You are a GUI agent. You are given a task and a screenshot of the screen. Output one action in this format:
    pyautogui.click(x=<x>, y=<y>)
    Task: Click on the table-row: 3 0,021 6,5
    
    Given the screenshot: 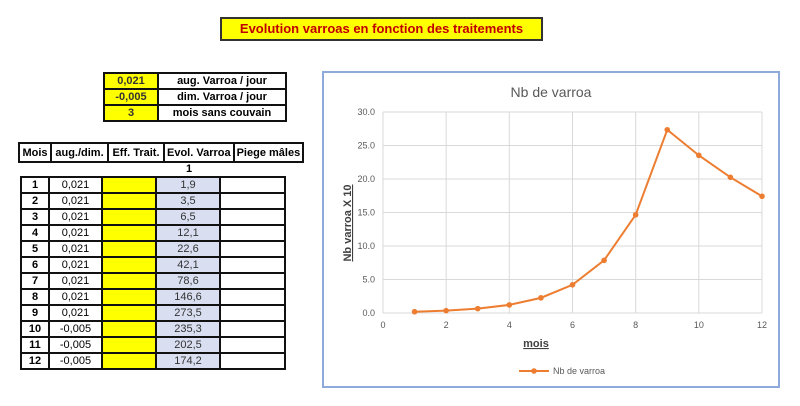 What is the action you would take?
    pyautogui.click(x=153, y=217)
    